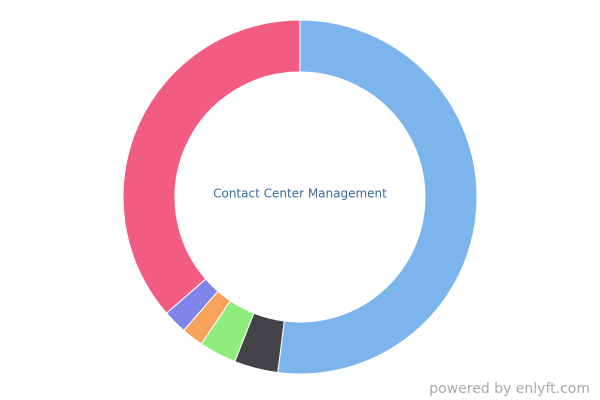 The height and width of the screenshot is (400, 600). I want to click on footer: powered by enlyft.com, so click(509, 389).